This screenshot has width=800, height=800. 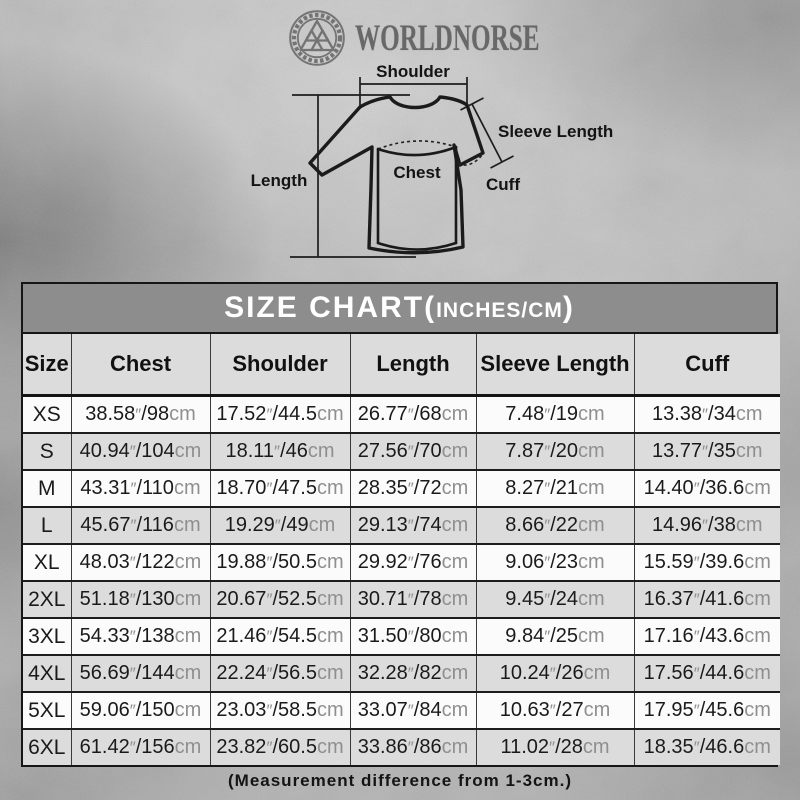 I want to click on measurement-cell: 17.52″/44.5cm, so click(x=279, y=413).